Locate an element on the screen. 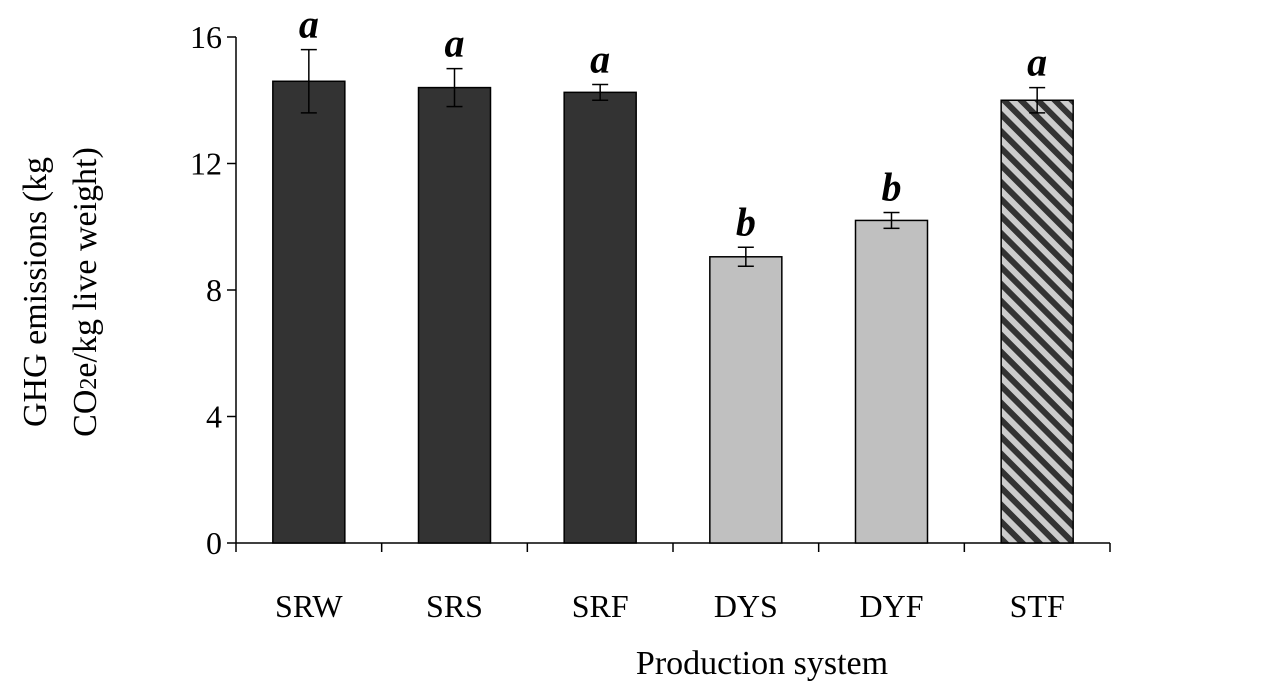 The height and width of the screenshot is (683, 1270). y-axis-ticks: 0 4 8 12 16 is located at coordinates (213, 290).